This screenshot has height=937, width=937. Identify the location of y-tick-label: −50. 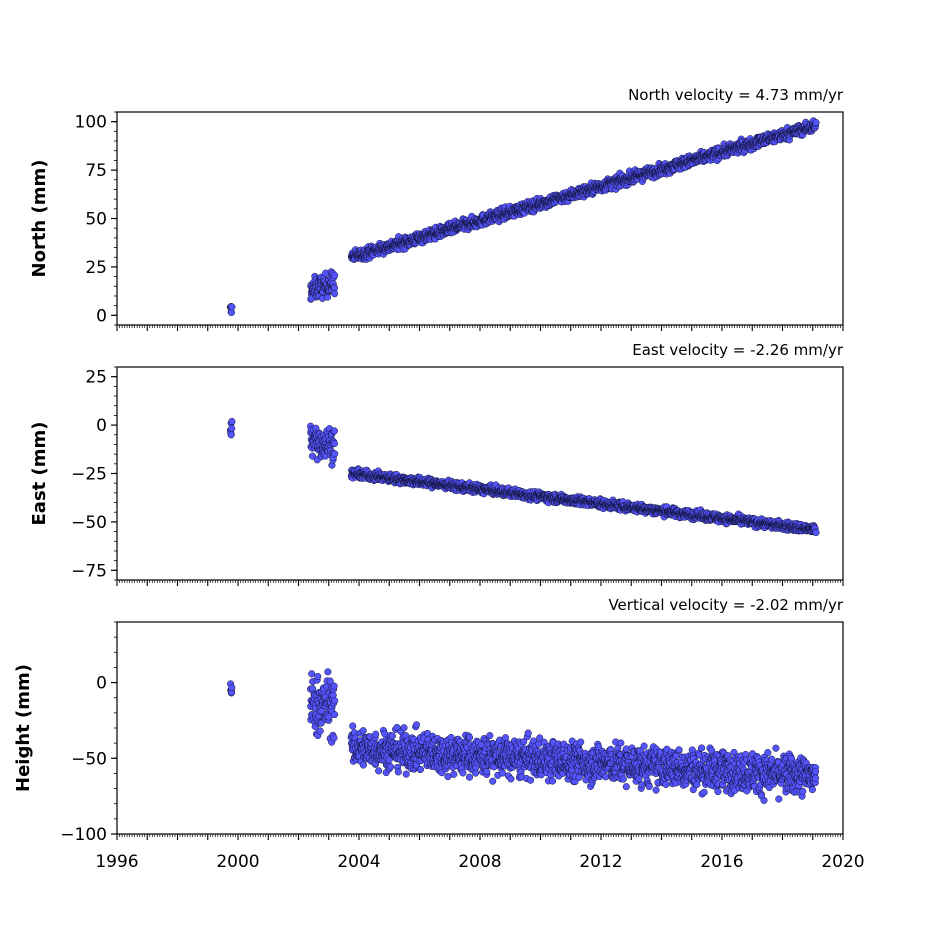
(89, 523).